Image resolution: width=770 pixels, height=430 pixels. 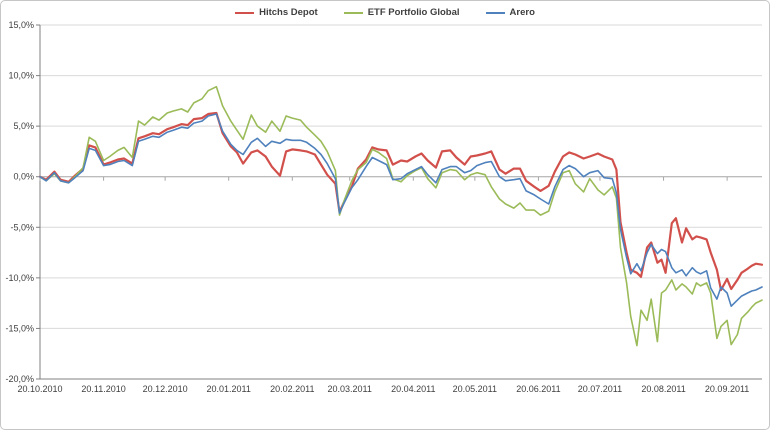 What do you see at coordinates (663, 389) in the screenshot?
I see `x-axis-label: 20.08.2011` at bounding box center [663, 389].